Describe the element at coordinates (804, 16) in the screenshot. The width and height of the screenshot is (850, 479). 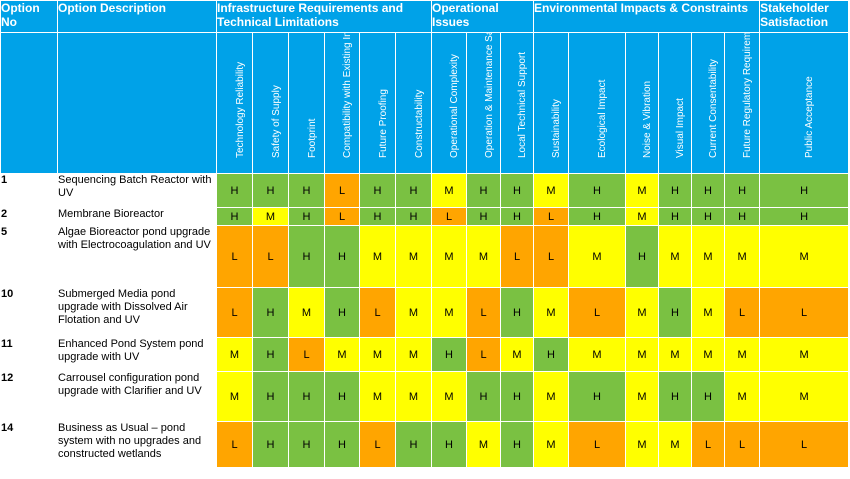
I see `group-header-stakeholder: Stakeholder Satisfaction` at that location.